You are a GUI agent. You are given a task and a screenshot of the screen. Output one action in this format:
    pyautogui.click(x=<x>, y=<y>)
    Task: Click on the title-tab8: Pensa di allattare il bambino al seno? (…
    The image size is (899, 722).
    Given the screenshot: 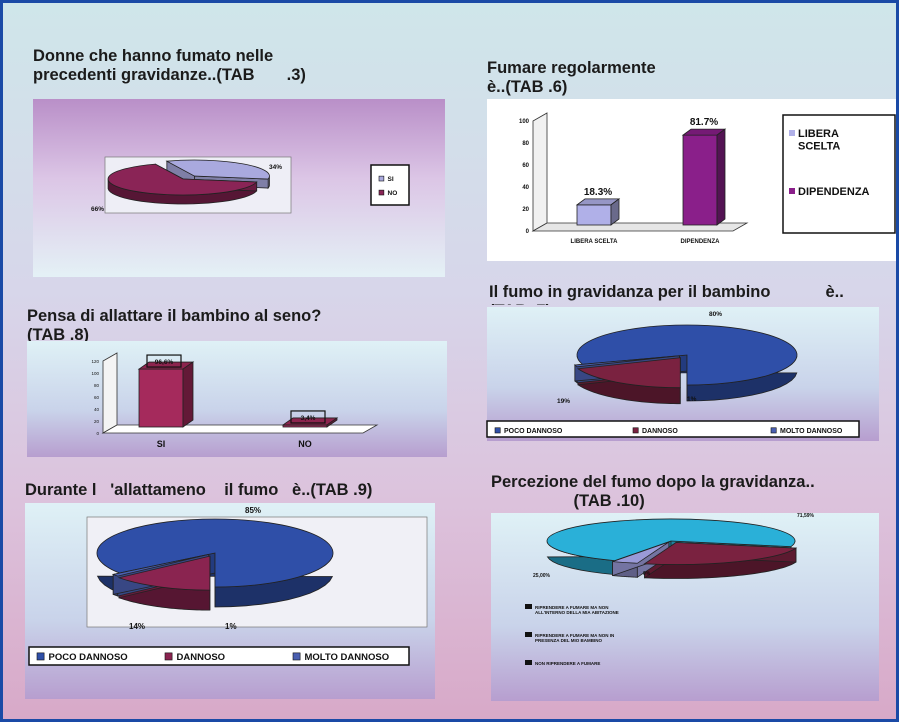 What is the action you would take?
    pyautogui.click(x=174, y=325)
    